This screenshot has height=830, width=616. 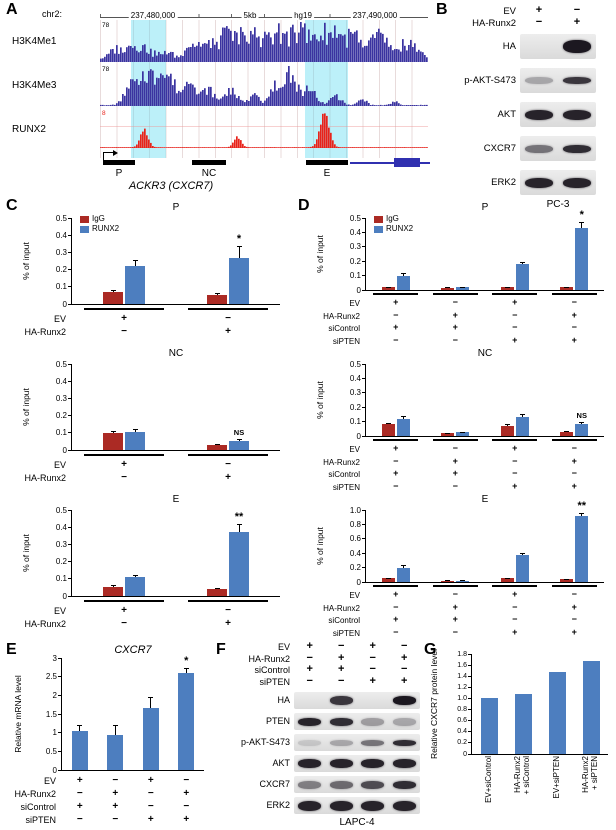 What do you see at coordinates (171, 186) in the screenshot?
I see `gene-name-label: ACKR3 (CXCR7)` at bounding box center [171, 186].